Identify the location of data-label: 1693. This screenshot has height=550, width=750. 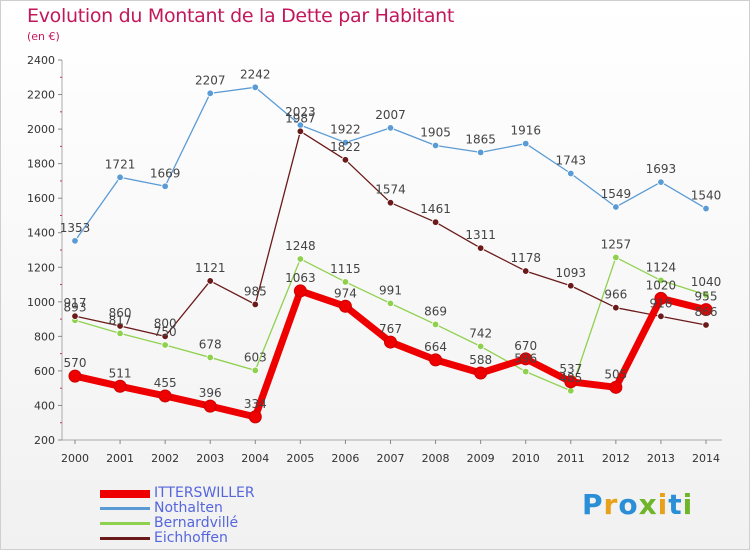
(661, 169).